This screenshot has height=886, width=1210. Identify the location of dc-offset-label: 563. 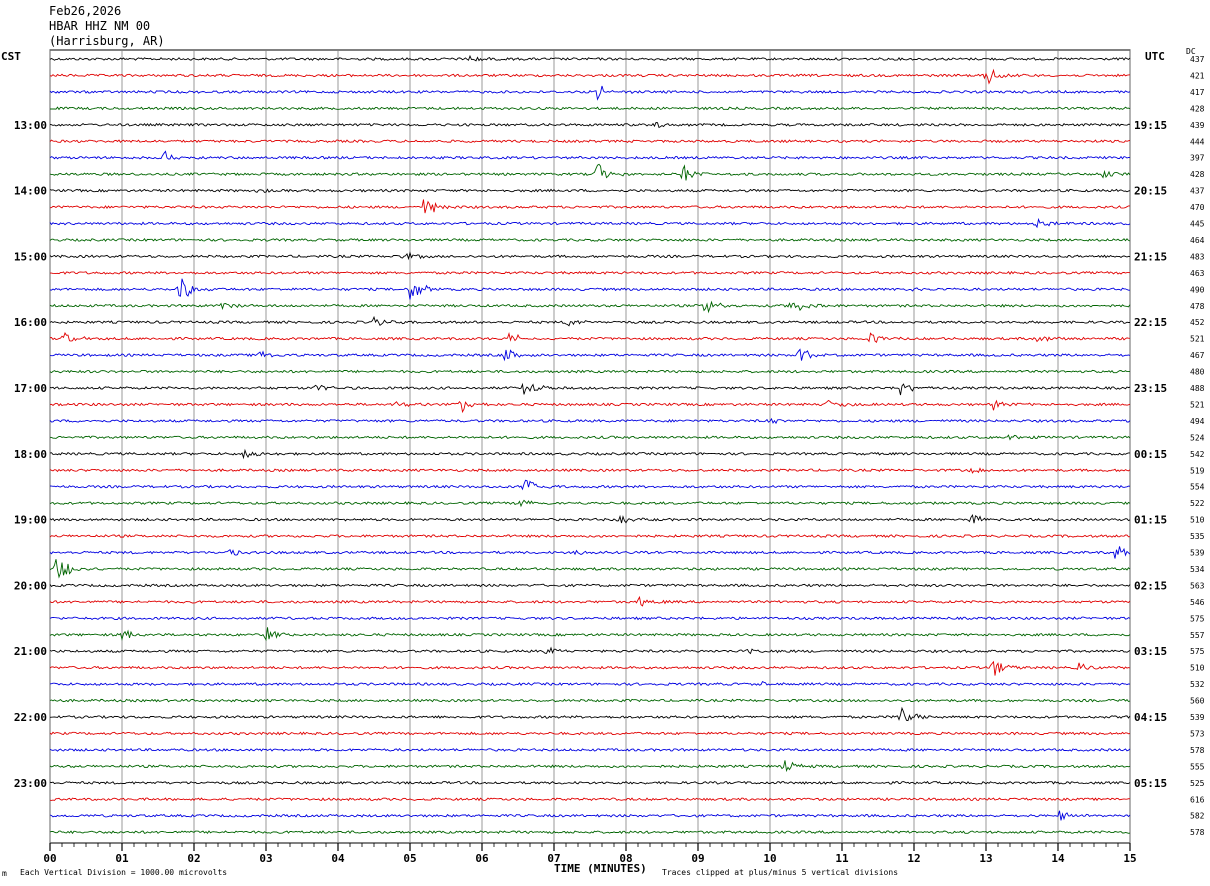
(1197, 585).